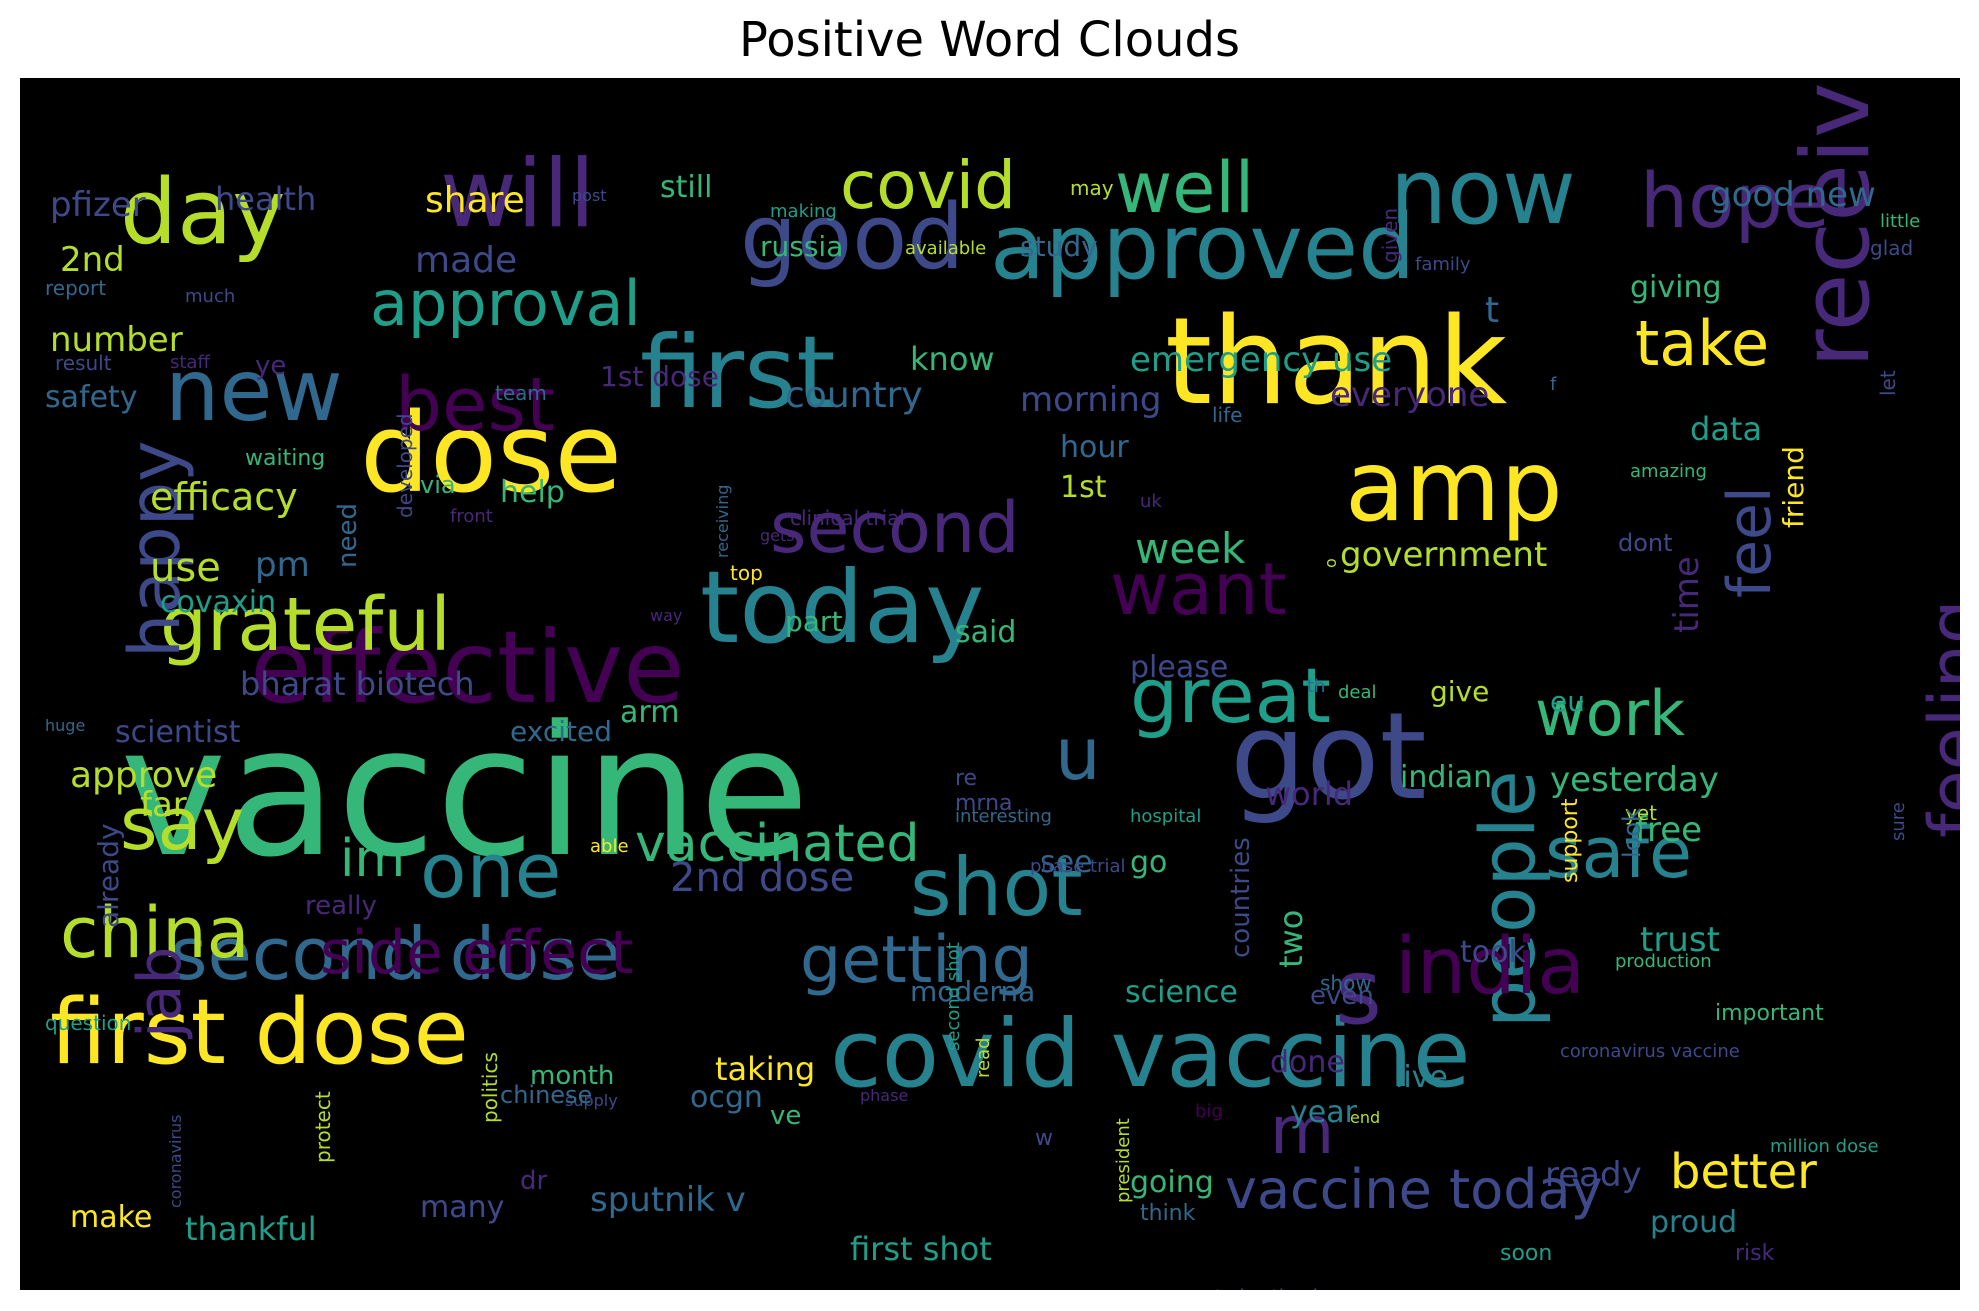  I want to click on word-many: many, so click(462, 1207).